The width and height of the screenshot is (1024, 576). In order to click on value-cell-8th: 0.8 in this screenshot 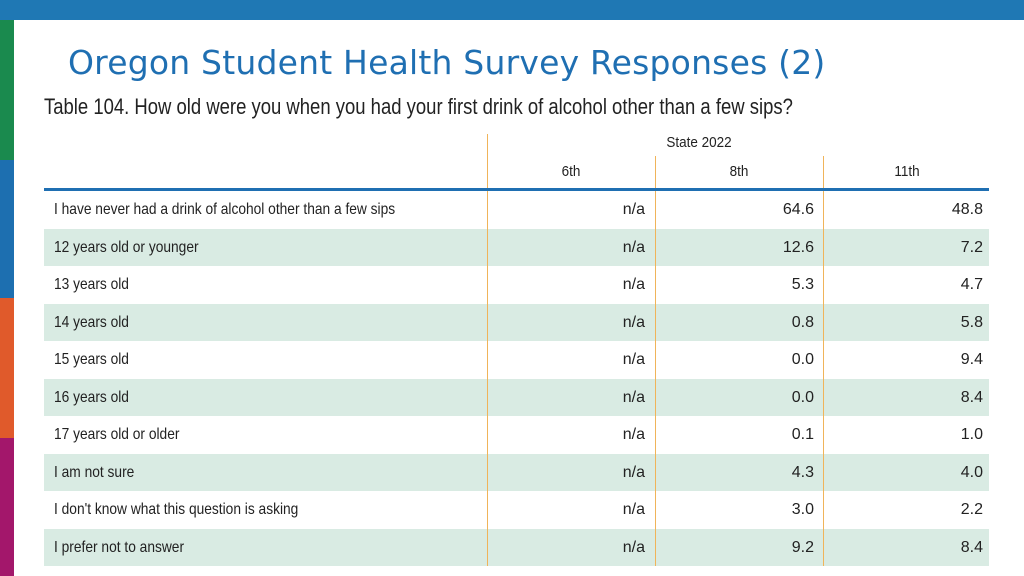, I will do `click(802, 322)`.